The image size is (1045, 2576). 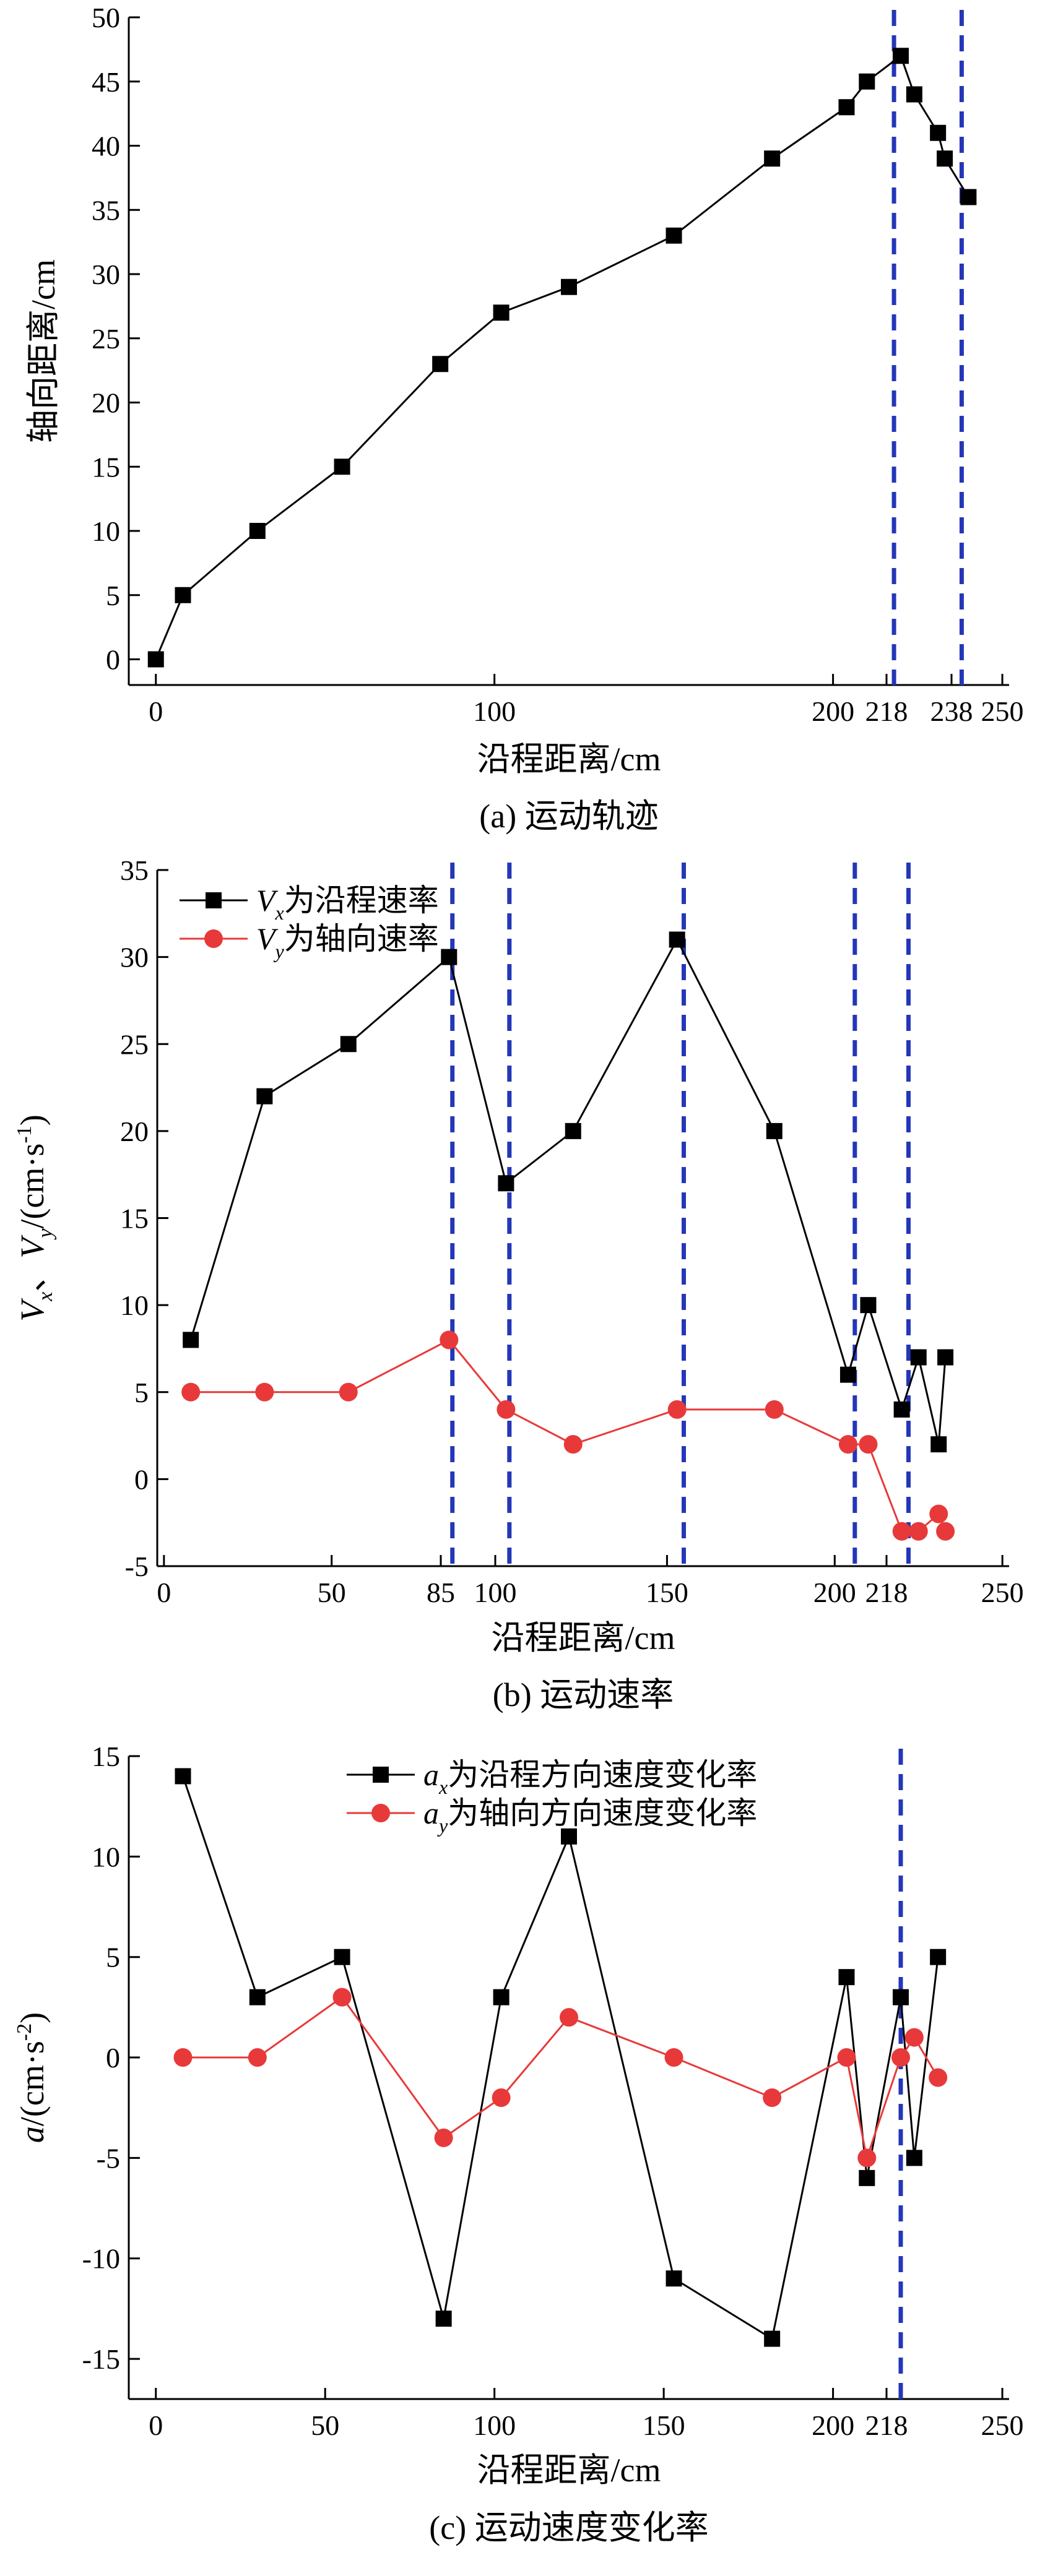 I want to click on chart-caption: (a) 运动轨迹, so click(x=568, y=816).